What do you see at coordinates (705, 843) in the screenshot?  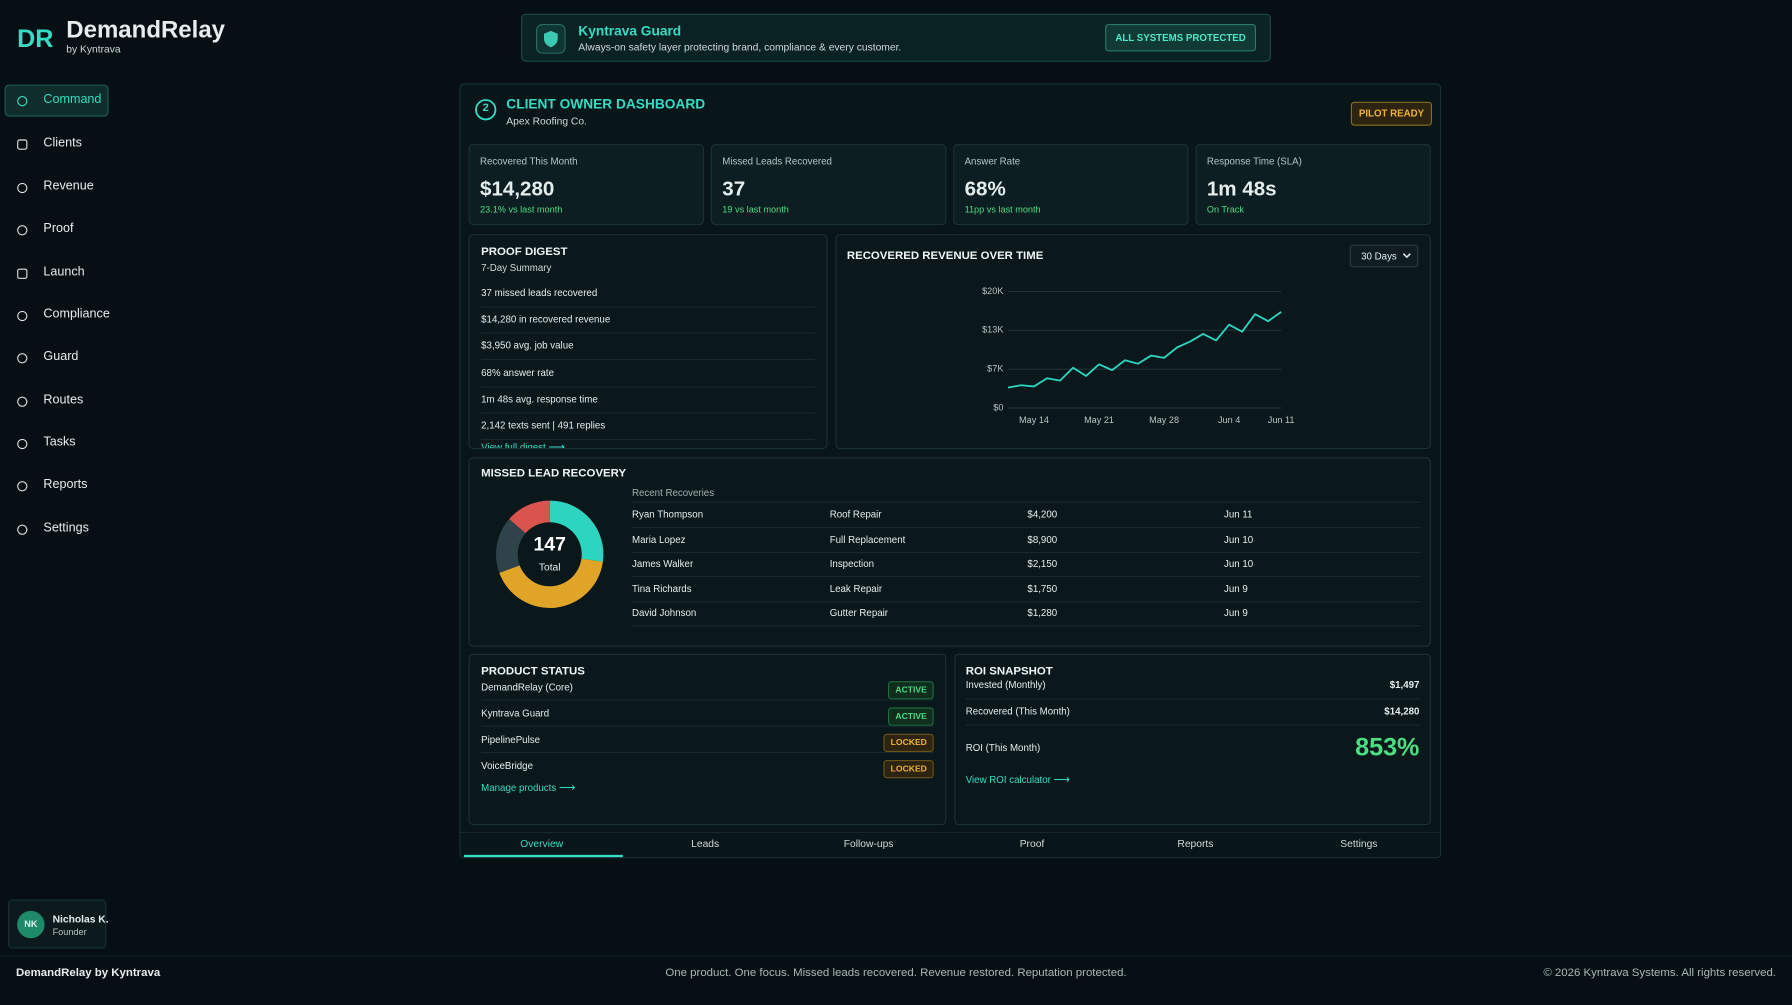 I see `tab: Leads` at bounding box center [705, 843].